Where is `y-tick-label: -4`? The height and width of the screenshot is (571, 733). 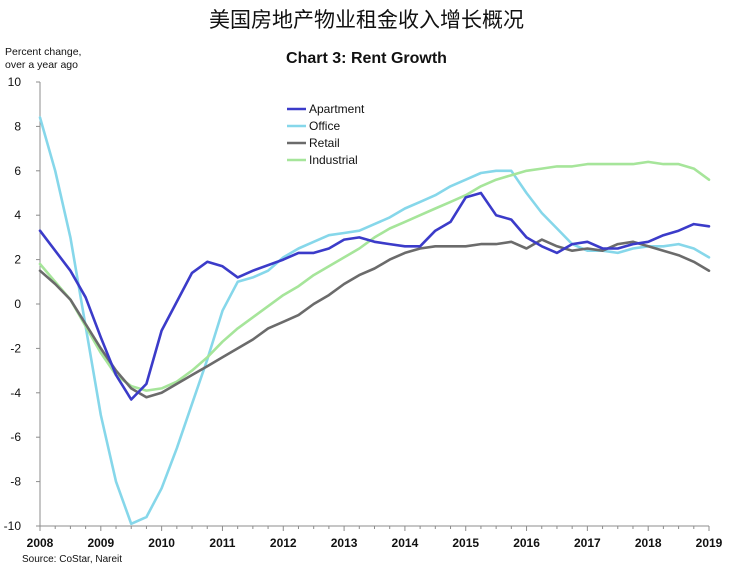
y-tick-label: -4 is located at coordinates (15, 393).